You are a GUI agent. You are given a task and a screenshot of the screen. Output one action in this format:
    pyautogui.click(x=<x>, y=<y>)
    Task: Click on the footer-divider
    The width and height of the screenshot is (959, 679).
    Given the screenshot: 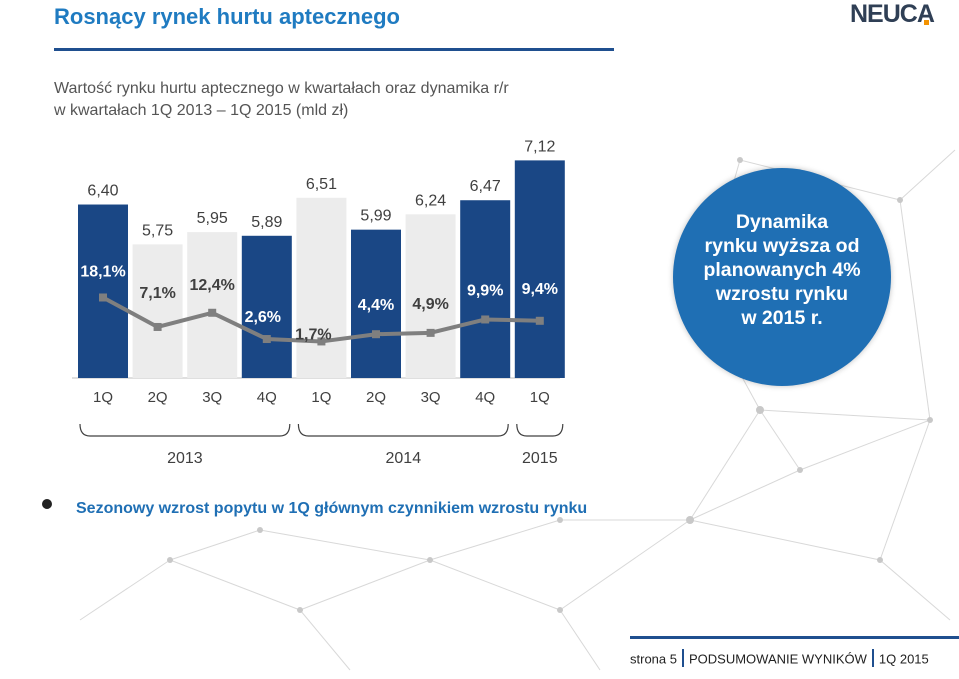 What is the action you would take?
    pyautogui.click(x=794, y=637)
    